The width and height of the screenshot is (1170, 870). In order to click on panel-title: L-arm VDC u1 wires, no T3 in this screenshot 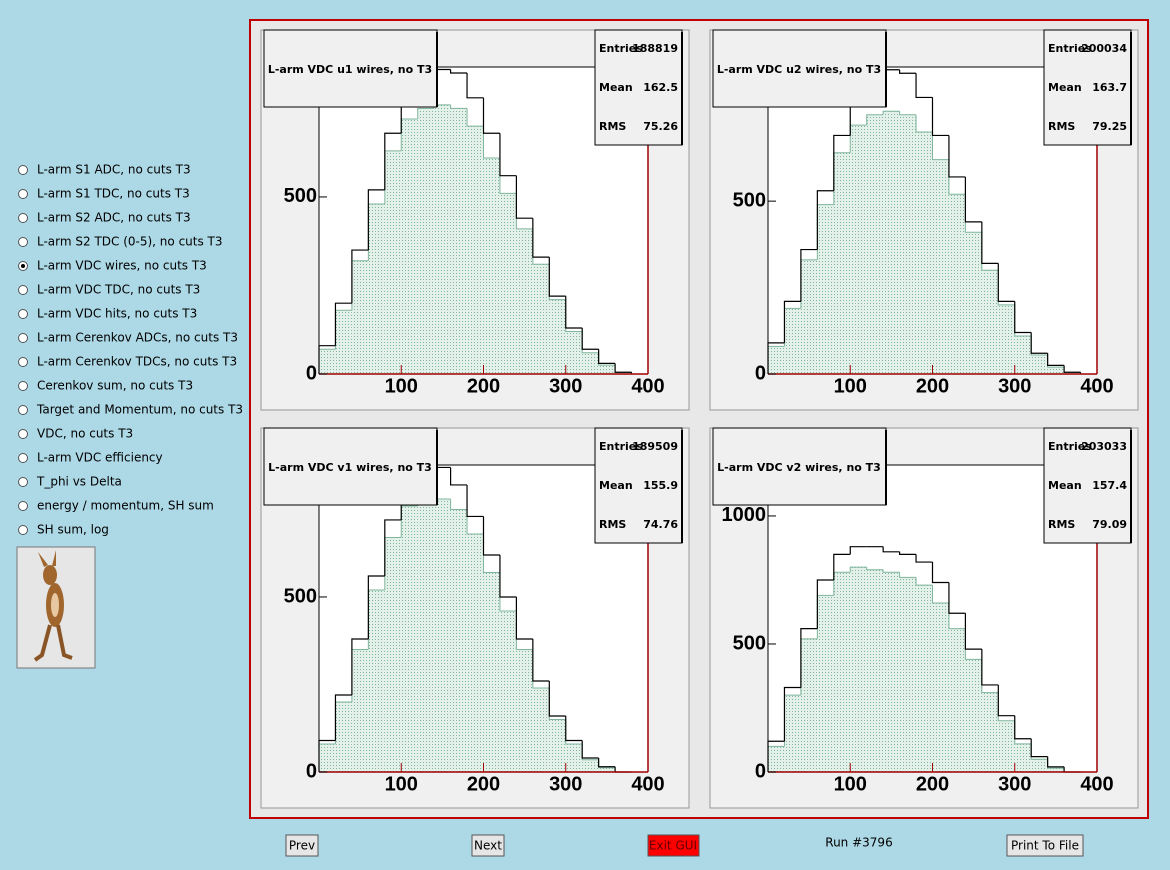, I will do `click(350, 69)`.